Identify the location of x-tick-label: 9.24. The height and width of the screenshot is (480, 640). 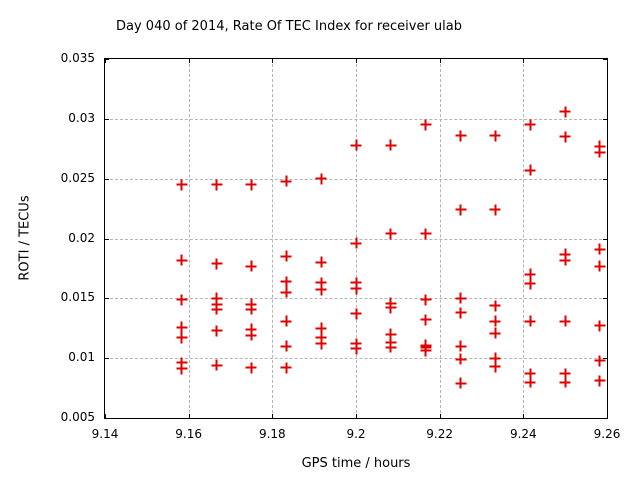
(523, 434).